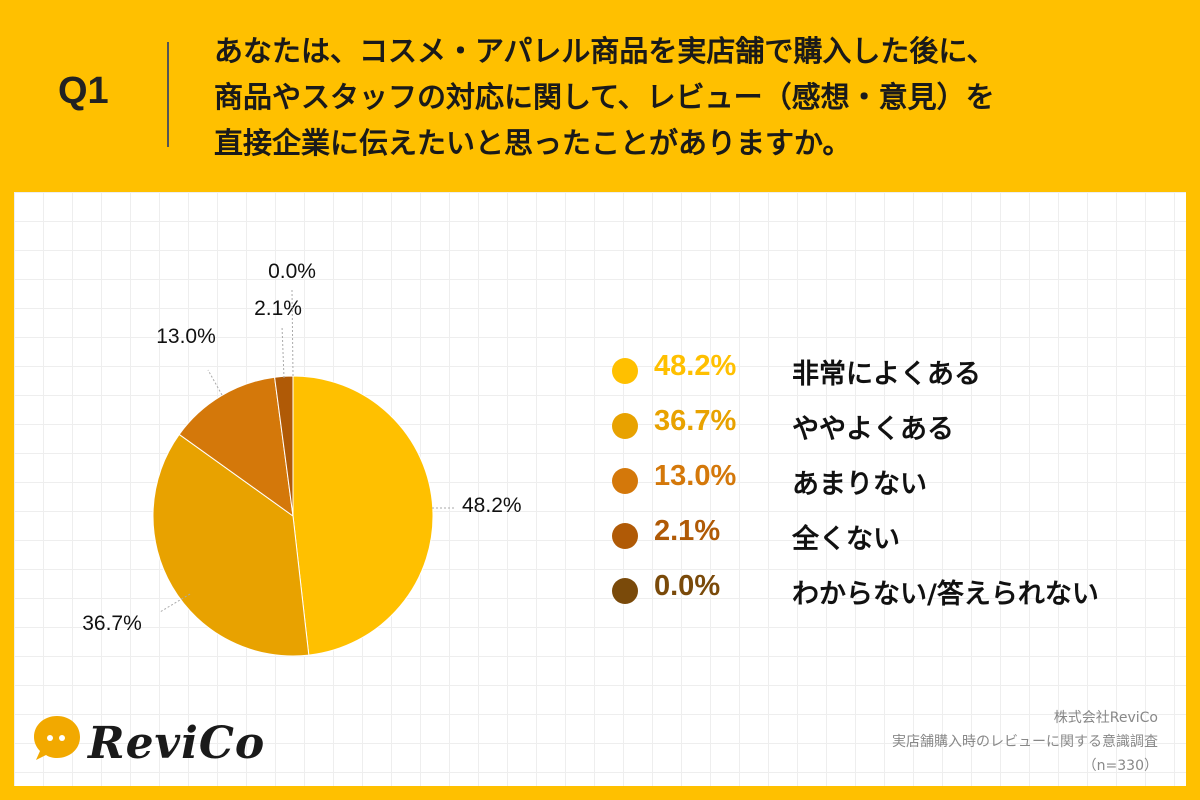  I want to click on legend-item-4: 0.0% わからない/答えられない, so click(892, 590).